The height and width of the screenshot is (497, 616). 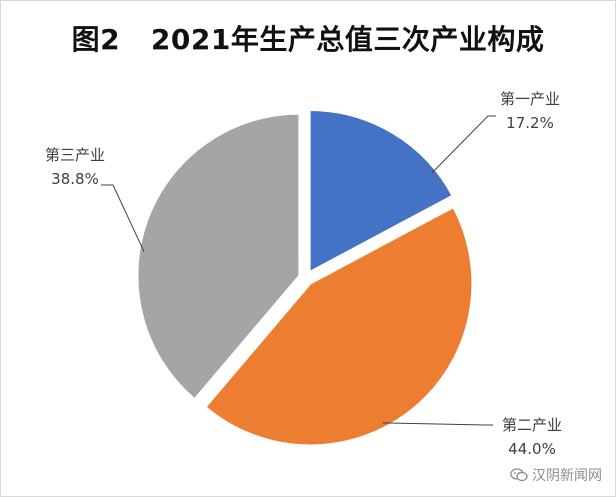 I want to click on chart-title: 图2 2021年生产总值三次产业构成, so click(x=308, y=39).